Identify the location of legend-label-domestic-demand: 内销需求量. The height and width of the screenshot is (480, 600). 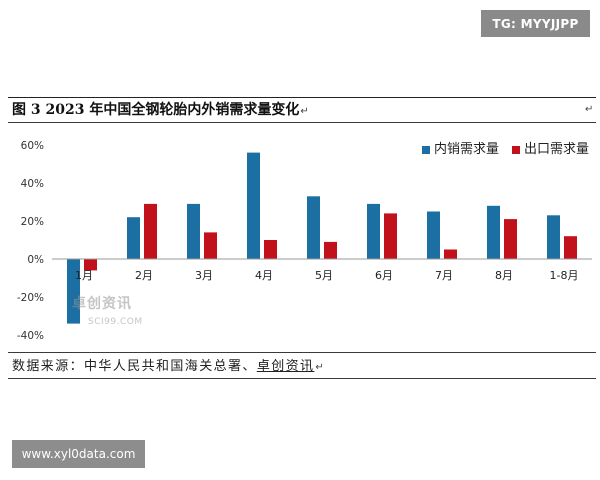
(467, 149).